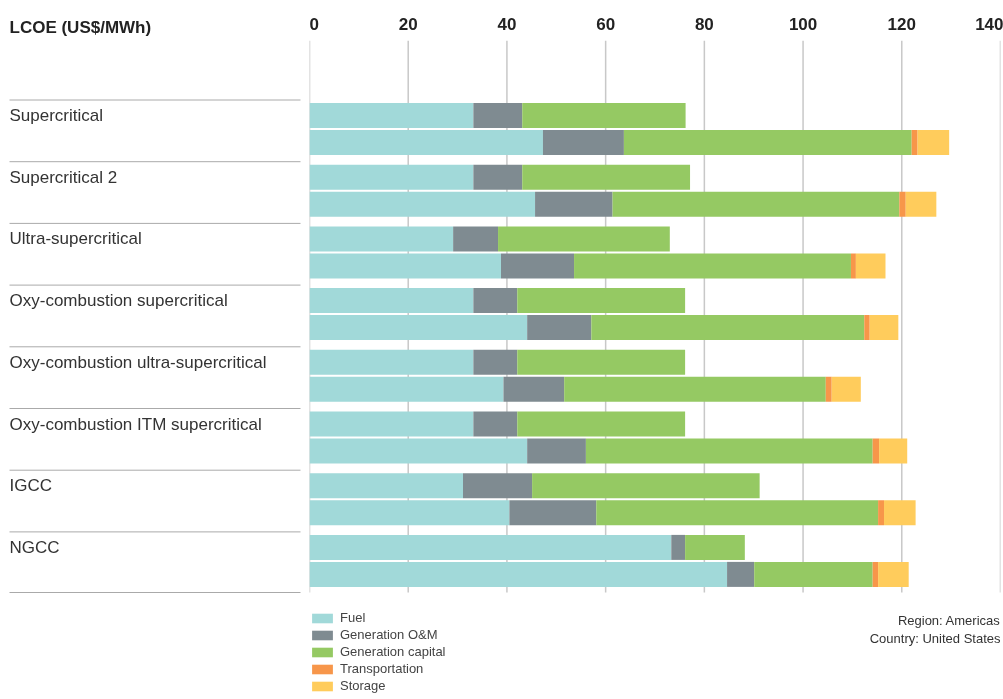 The image size is (1003, 699). Describe the element at coordinates (353, 617) in the screenshot. I see `legend-label: Fuel` at that location.